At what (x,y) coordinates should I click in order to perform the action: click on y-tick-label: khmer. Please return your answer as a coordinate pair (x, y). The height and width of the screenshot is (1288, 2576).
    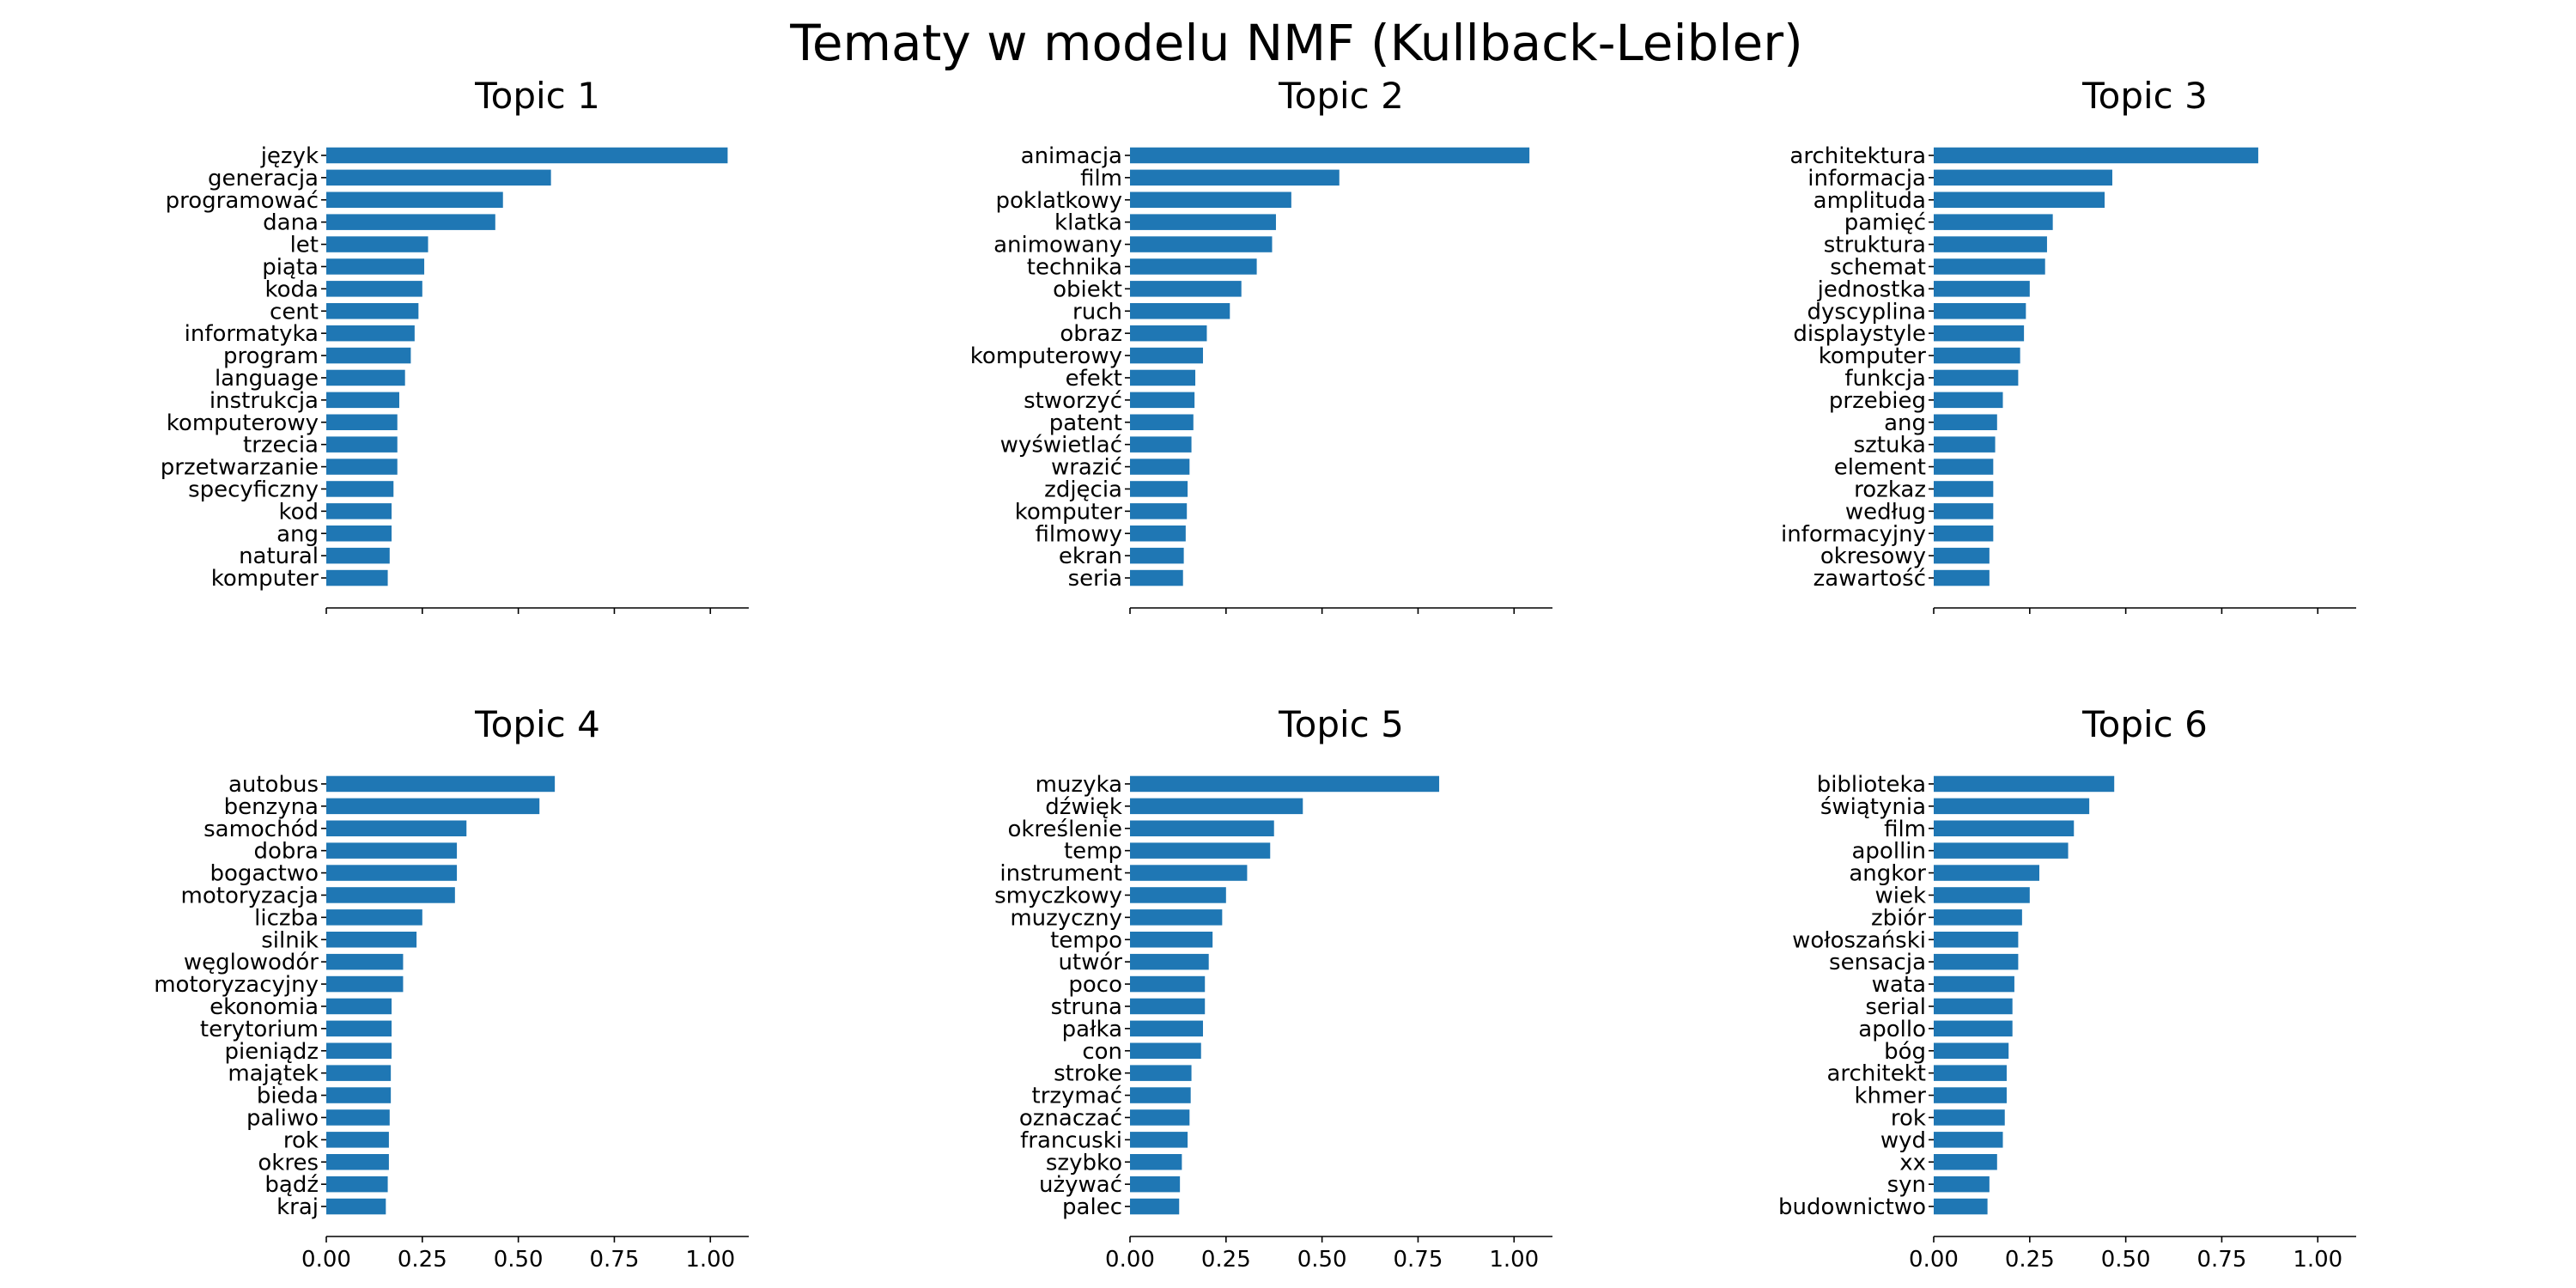
    Looking at the image, I should click on (1890, 1096).